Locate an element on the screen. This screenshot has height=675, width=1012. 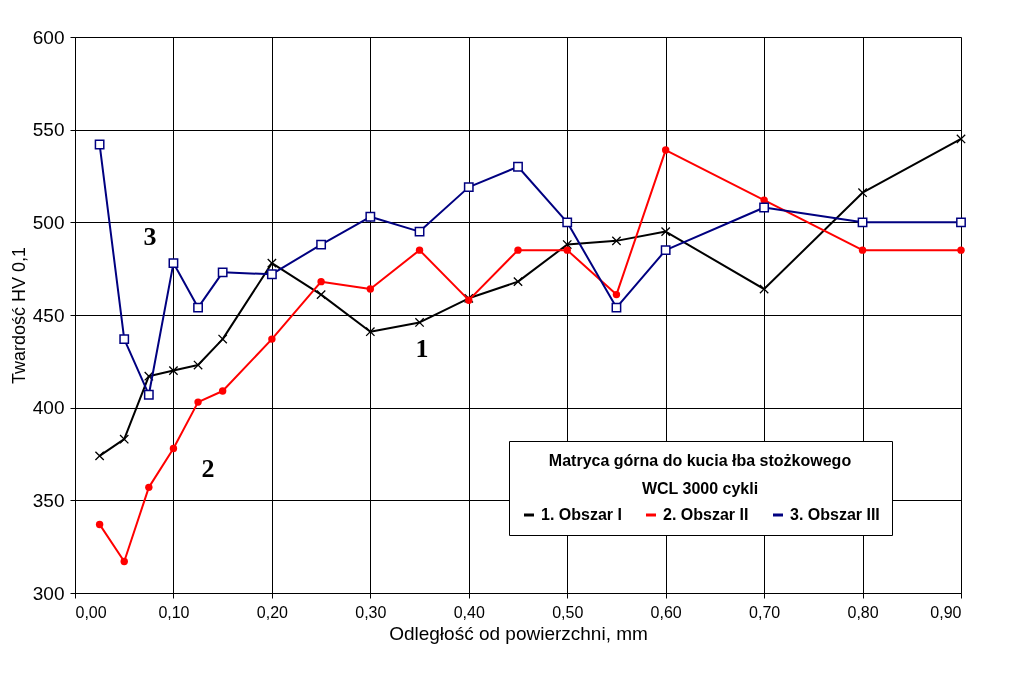
x-tick-label: 0,70 is located at coordinates (765, 612).